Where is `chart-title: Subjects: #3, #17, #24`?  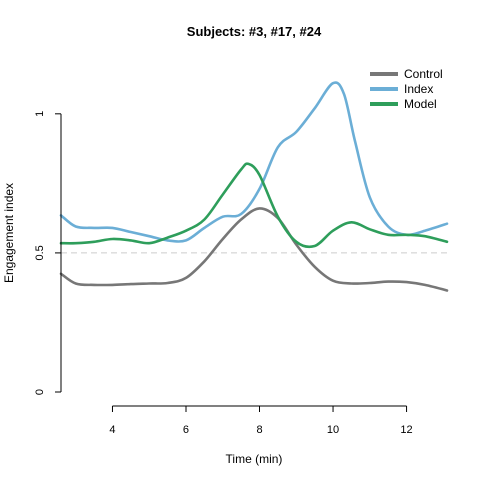 chart-title: Subjects: #3, #17, #24 is located at coordinates (254, 31).